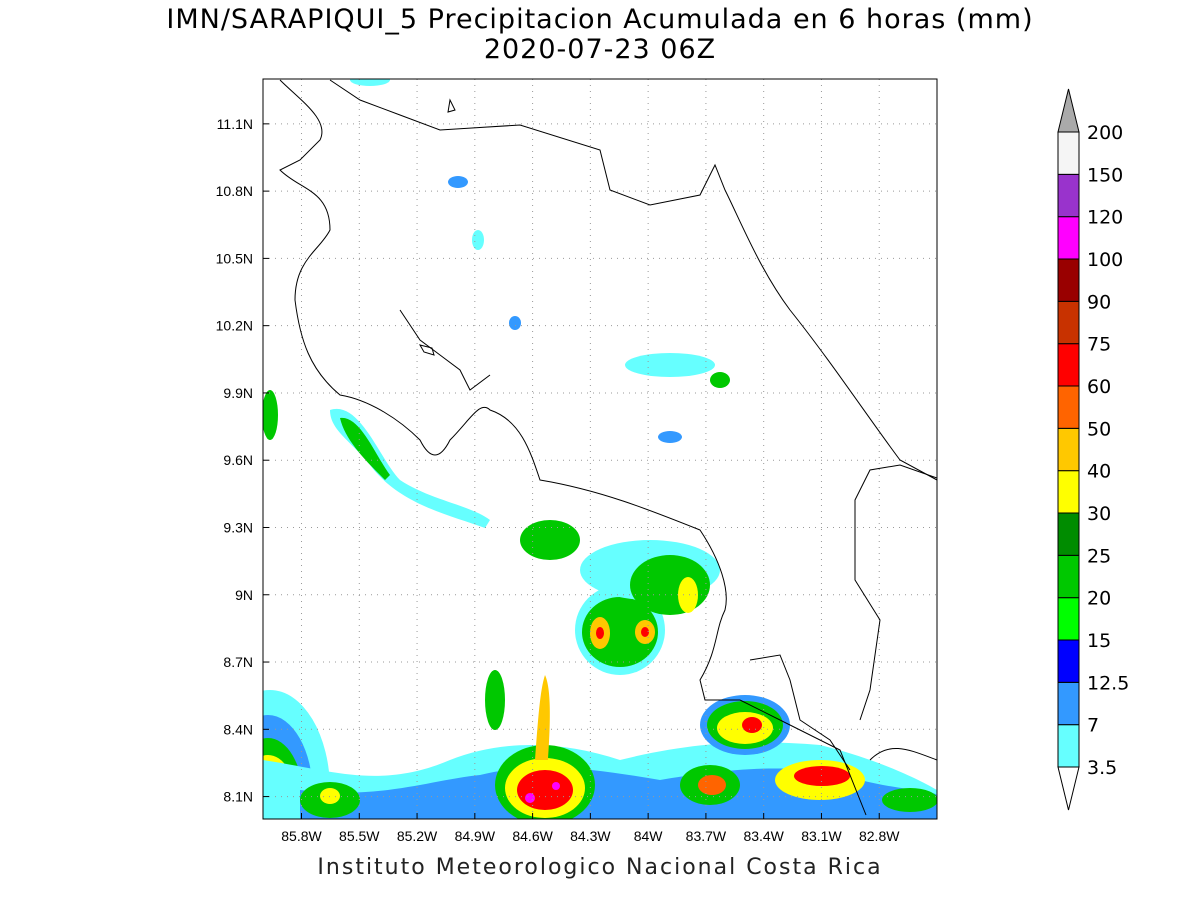  What do you see at coordinates (1099, 429) in the screenshot?
I see `colorbar-label: 50` at bounding box center [1099, 429].